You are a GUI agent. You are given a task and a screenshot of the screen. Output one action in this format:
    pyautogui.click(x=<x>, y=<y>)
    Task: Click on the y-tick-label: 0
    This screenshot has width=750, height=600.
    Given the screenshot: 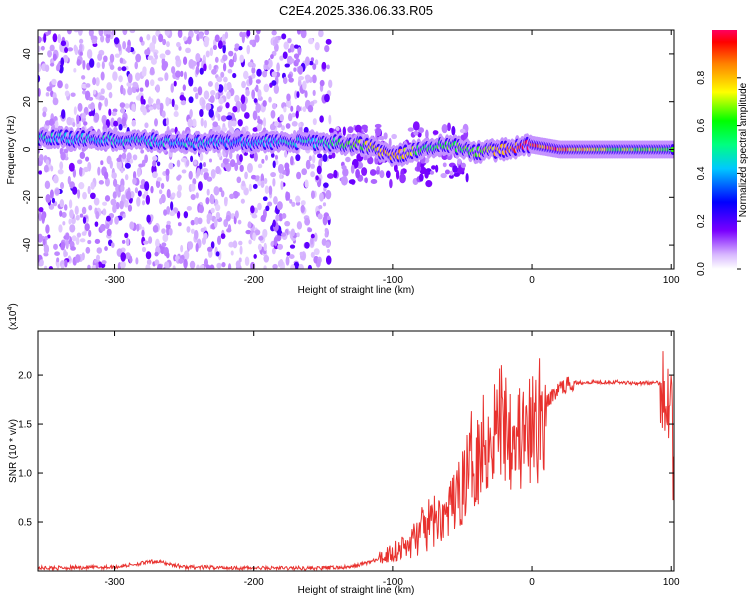 What is the action you would take?
    pyautogui.click(x=27, y=149)
    